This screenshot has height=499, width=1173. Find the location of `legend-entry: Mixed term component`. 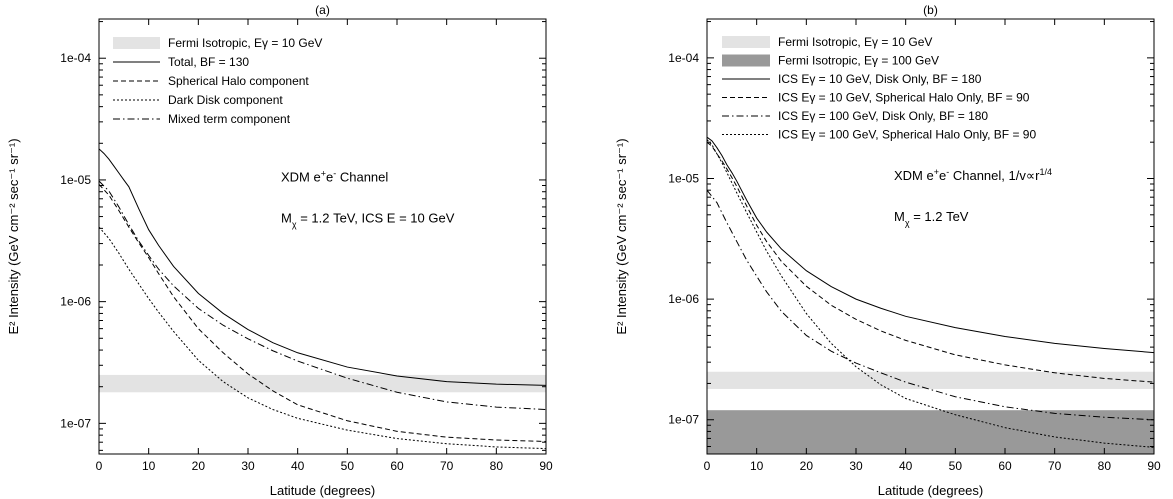

legend-entry: Mixed term component is located at coordinates (229, 119).